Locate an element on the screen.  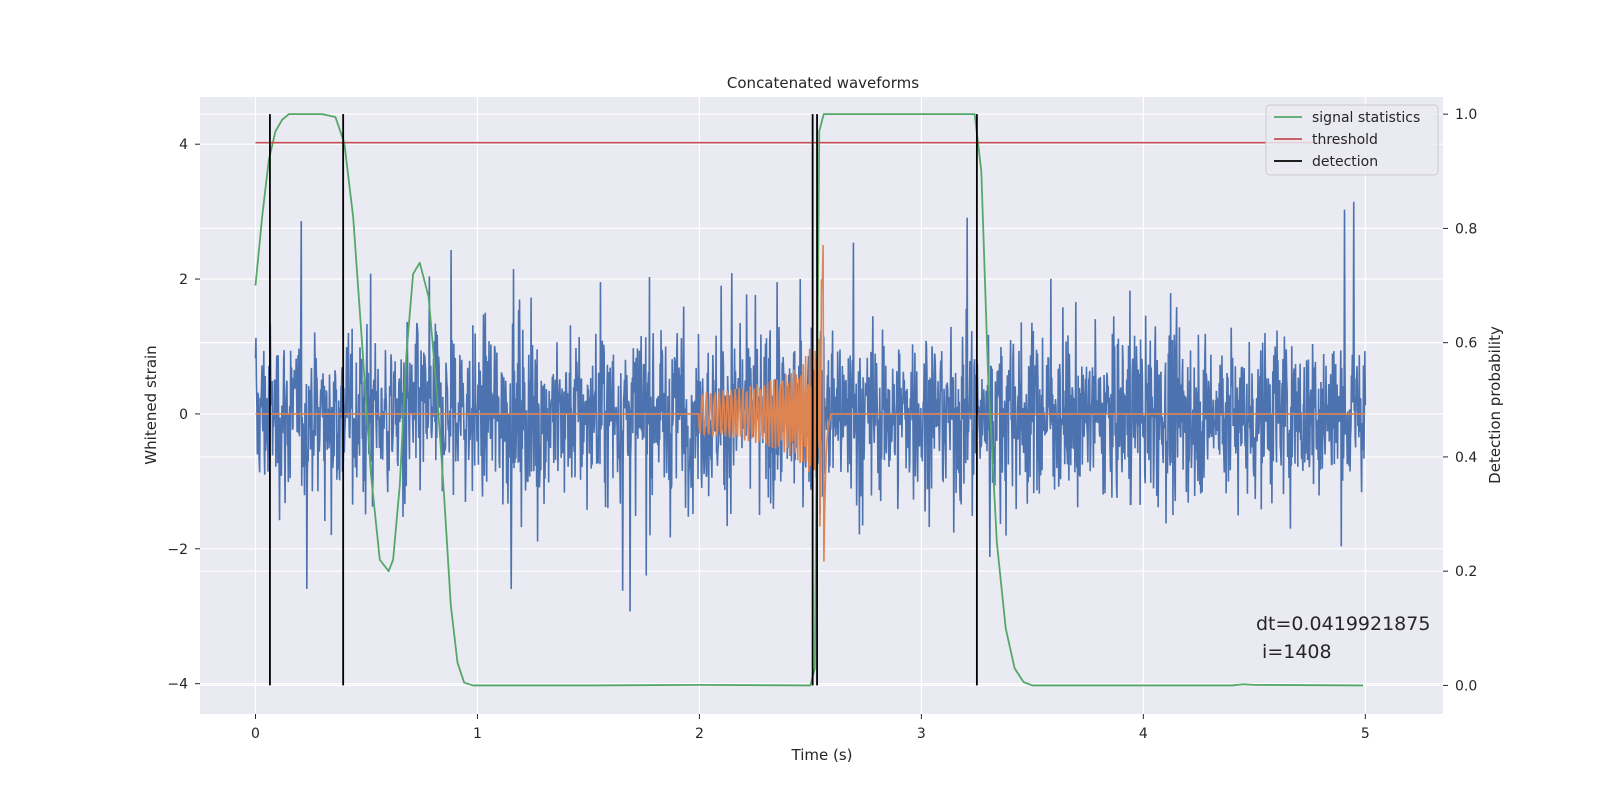
y2-tick-label: 0.0 is located at coordinates (1466, 686).